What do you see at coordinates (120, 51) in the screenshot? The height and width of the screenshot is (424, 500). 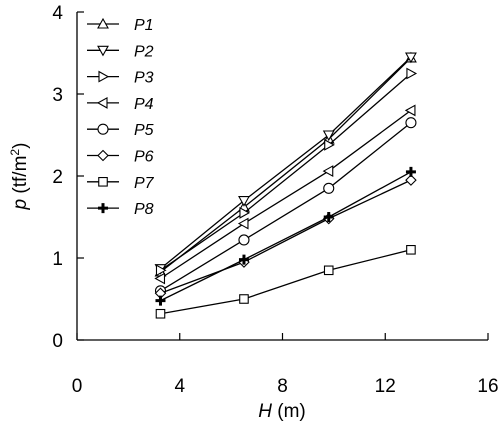 I see `legend-item-p2: P2` at bounding box center [120, 51].